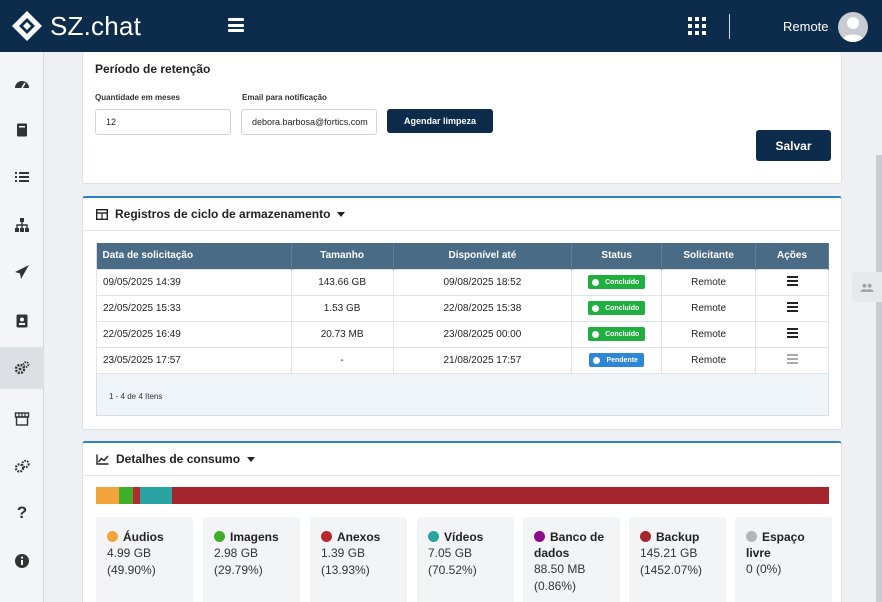 Image resolution: width=882 pixels, height=602 pixels. I want to click on cell-date: 22/05/2025 15:33, so click(194, 308).